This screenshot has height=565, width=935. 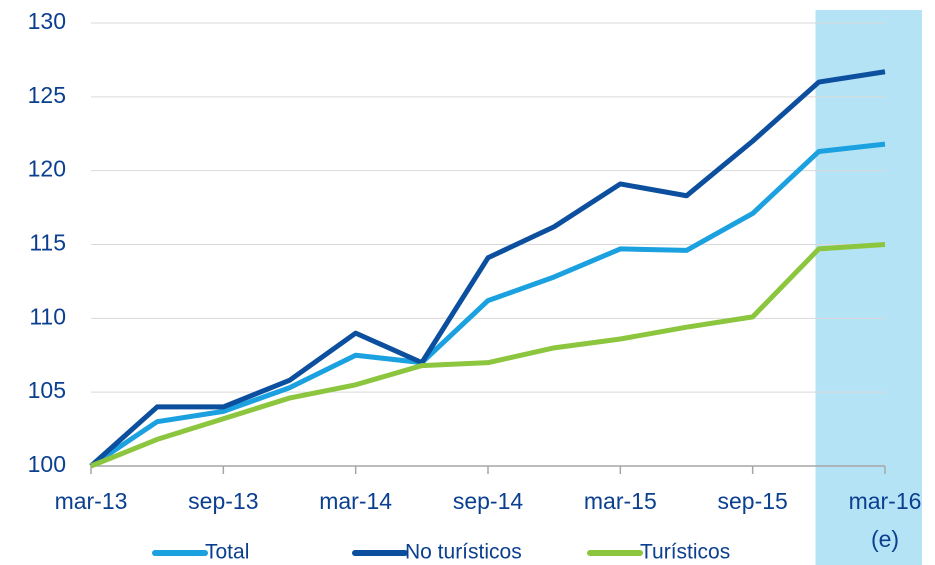 What do you see at coordinates (47, 169) in the screenshot?
I see `y-tick-label: 120` at bounding box center [47, 169].